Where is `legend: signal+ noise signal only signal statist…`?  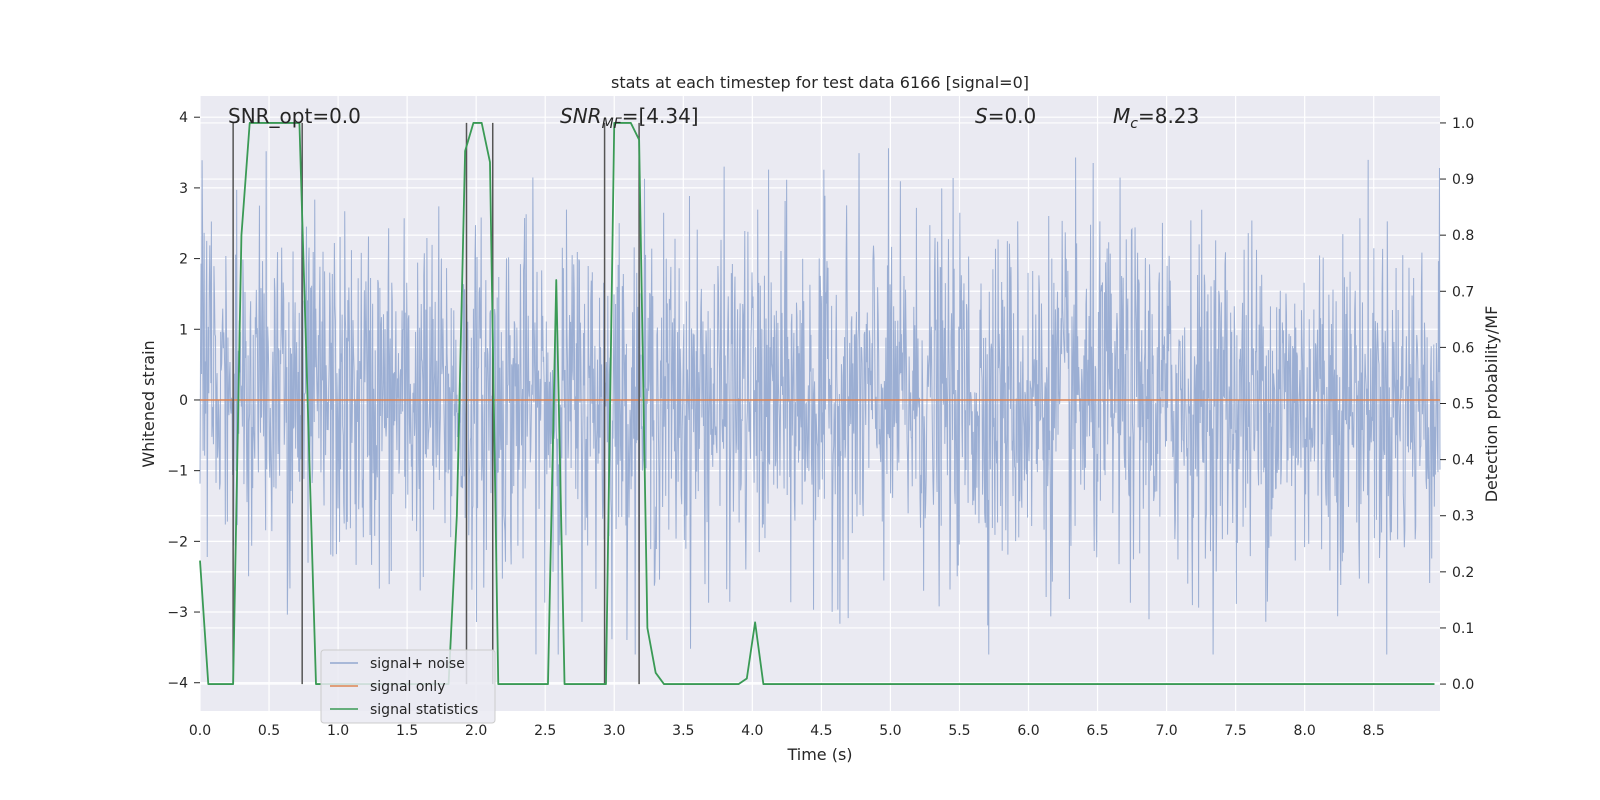 legend: signal+ noise signal only signal statist… is located at coordinates (408, 686).